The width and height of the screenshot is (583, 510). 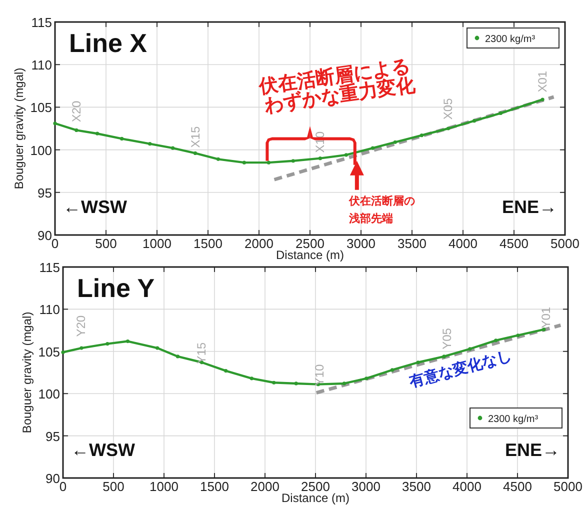 I want to click on annotation: 伏在活断層の, so click(x=381, y=201).